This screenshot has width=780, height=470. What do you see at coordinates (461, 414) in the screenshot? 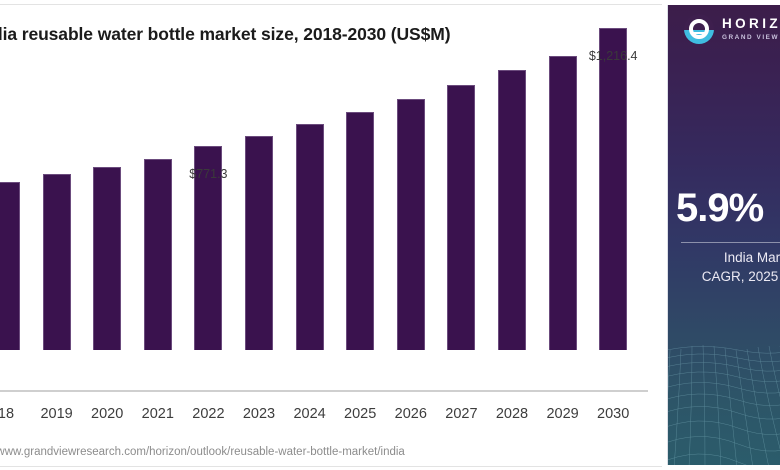
I see `x-tick-2027: 2027` at bounding box center [461, 414].